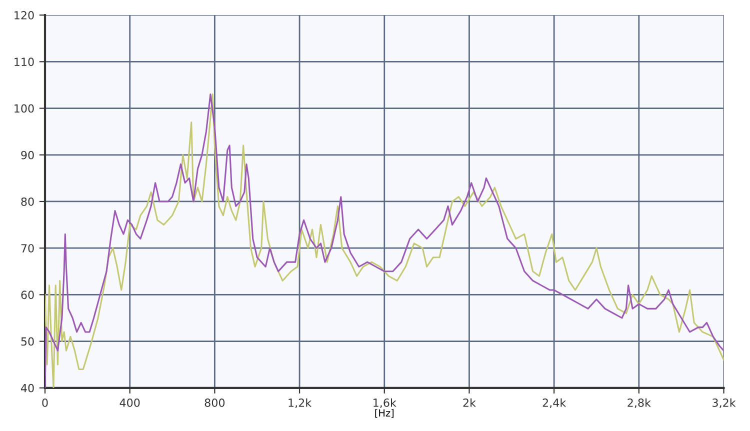  What do you see at coordinates (300, 403) in the screenshot?
I see `x-tick-label: 1,2k` at bounding box center [300, 403].